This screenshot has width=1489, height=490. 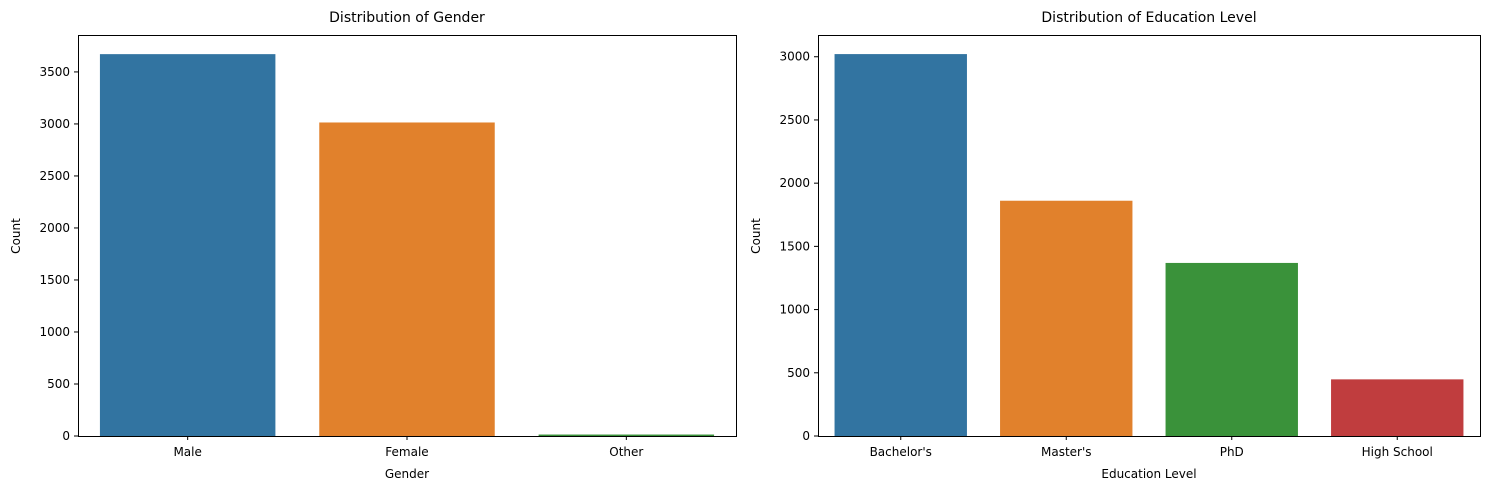 What do you see at coordinates (901, 452) in the screenshot?
I see `x-tick-label: Bachelor's` at bounding box center [901, 452].